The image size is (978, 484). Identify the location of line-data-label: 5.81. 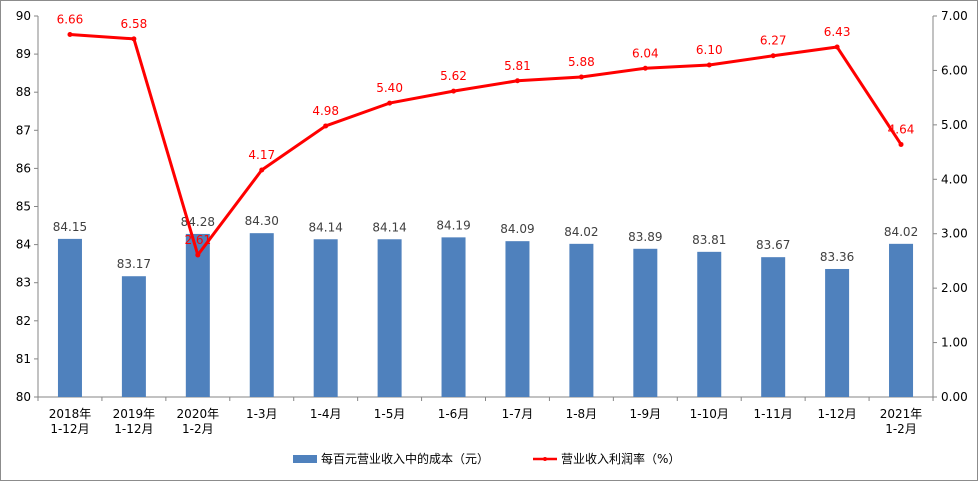
(517, 66).